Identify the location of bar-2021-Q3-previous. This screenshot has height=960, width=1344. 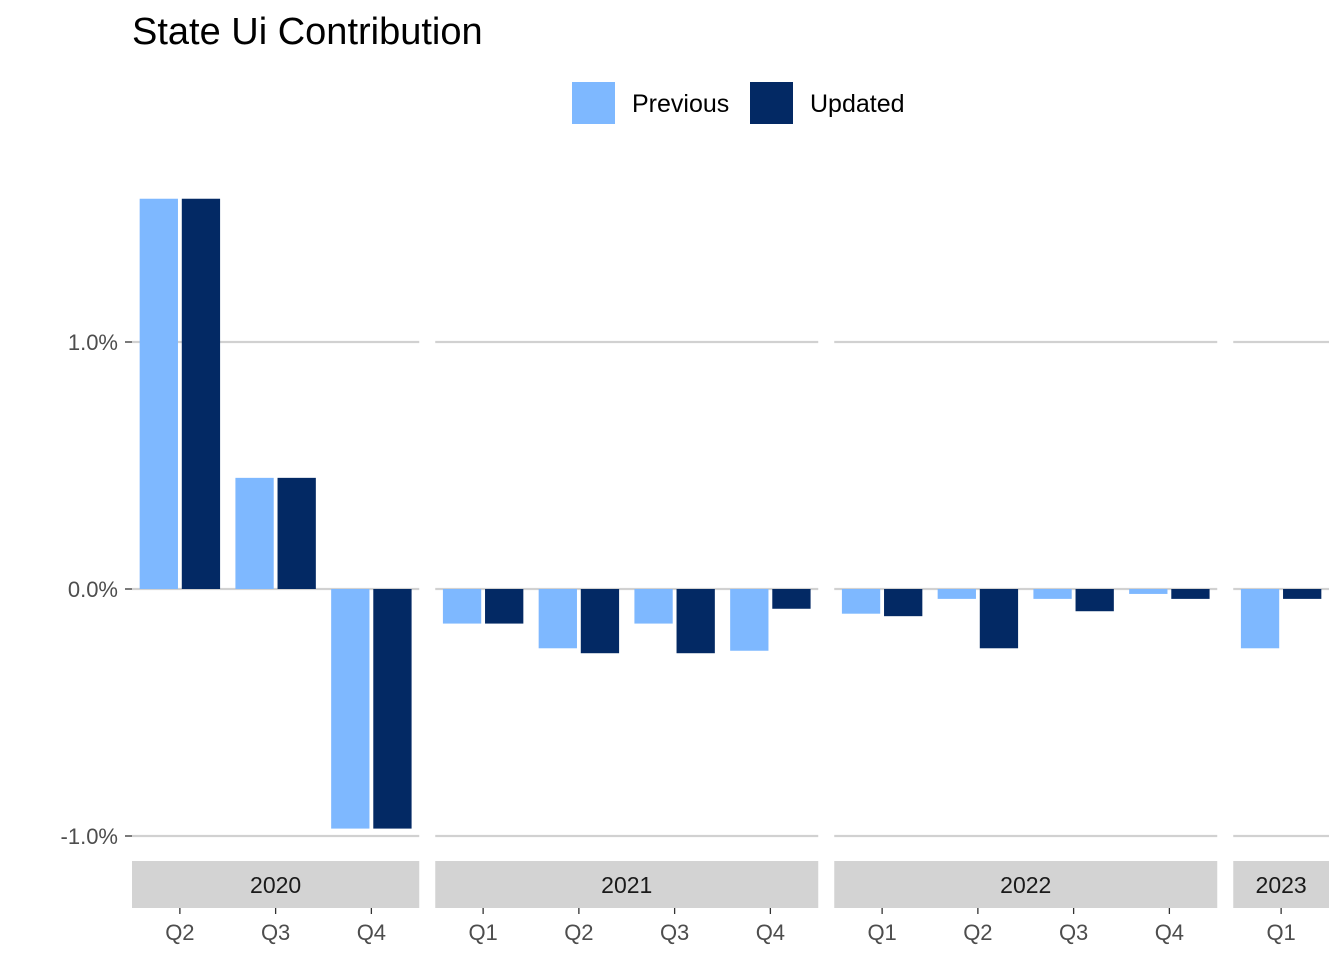
(653, 606).